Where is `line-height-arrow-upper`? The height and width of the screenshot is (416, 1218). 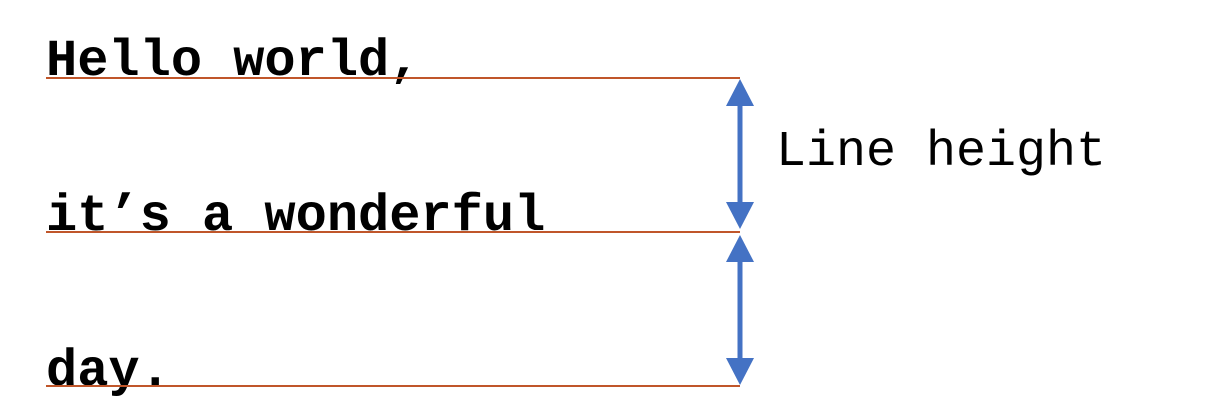 line-height-arrow-upper is located at coordinates (740, 154).